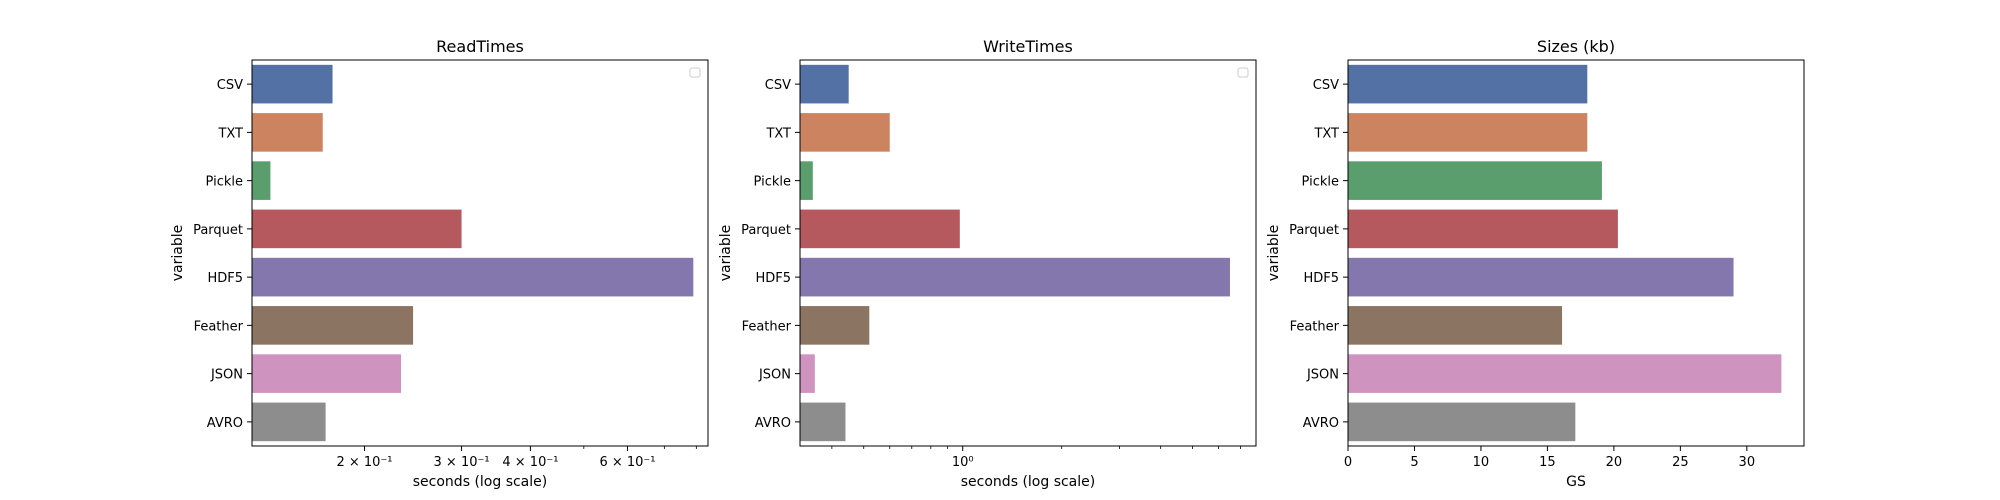 This screenshot has height=500, width=2000. Describe the element at coordinates (364, 462) in the screenshot. I see `x-tick-label: 2 × 10⁻¹` at that location.